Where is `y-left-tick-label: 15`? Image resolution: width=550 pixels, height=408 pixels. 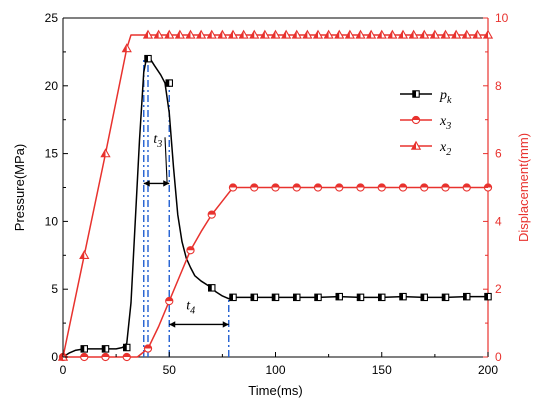
y-left-tick-label: 15 is located at coordinates (52, 154).